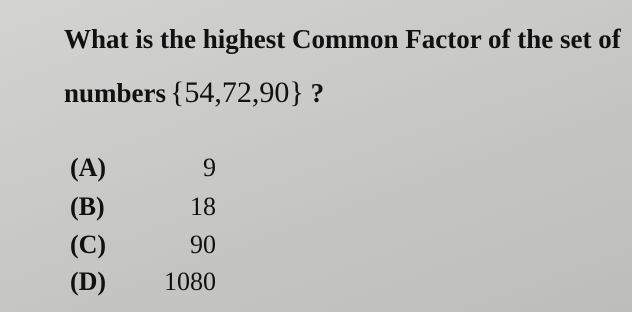 This screenshot has height=312, width=632. I want to click on option-value: 90, so click(203, 244).